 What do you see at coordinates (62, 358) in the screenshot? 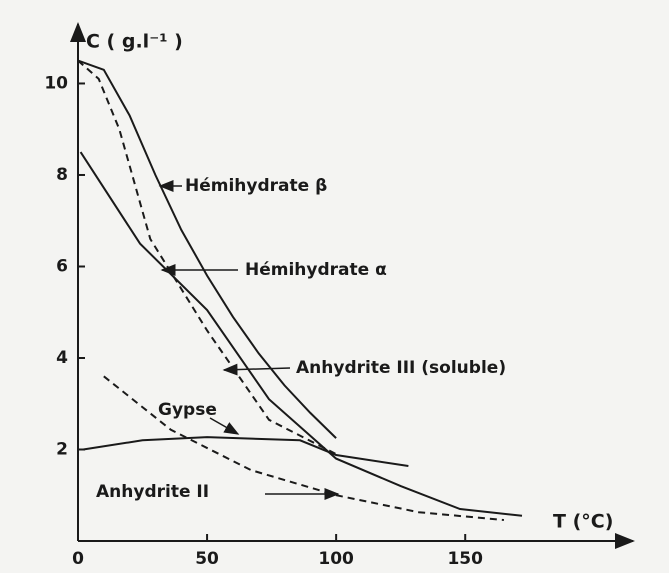
I see `y-tick-label: 4` at bounding box center [62, 358].